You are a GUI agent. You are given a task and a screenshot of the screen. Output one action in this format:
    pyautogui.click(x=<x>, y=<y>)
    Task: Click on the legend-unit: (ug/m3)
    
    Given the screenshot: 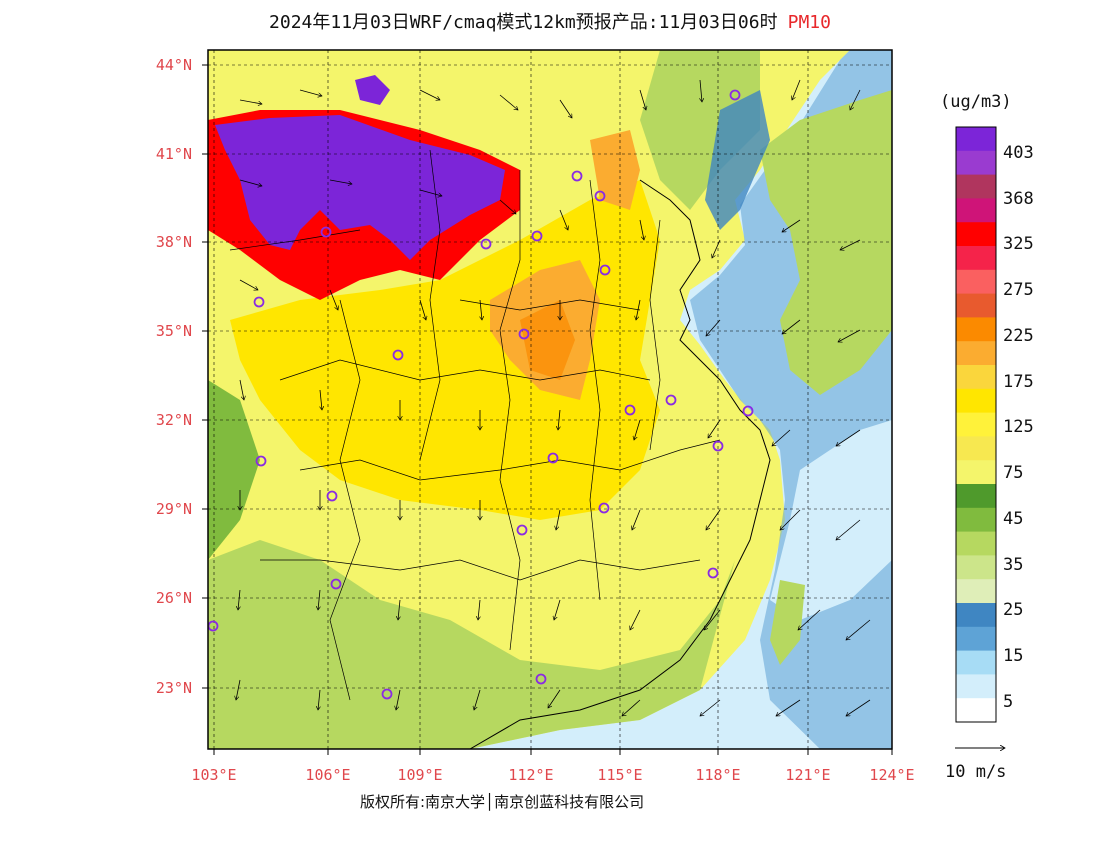 What is the action you would take?
    pyautogui.click(x=976, y=102)
    